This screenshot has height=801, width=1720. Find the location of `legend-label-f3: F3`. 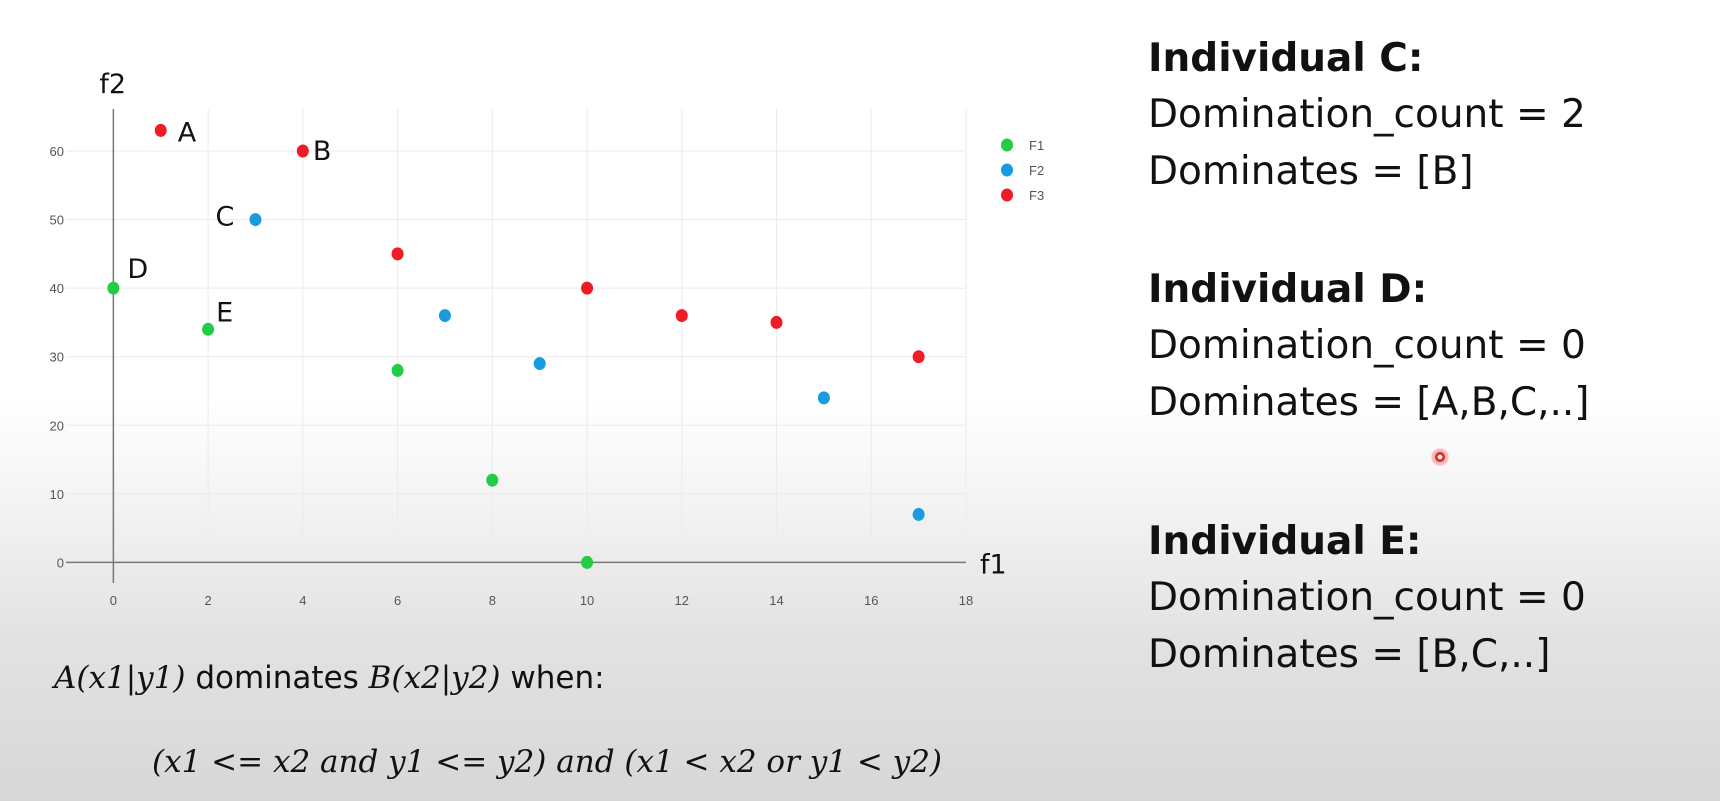

legend-label-f3: F3 is located at coordinates (1036, 195).